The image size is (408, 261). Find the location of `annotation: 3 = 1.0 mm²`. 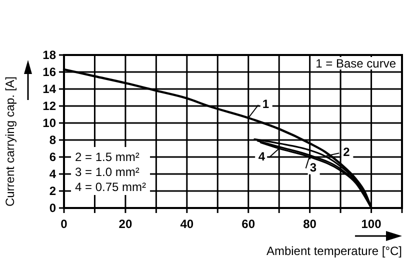

annotation: 3 = 1.0 mm² is located at coordinates (107, 172).